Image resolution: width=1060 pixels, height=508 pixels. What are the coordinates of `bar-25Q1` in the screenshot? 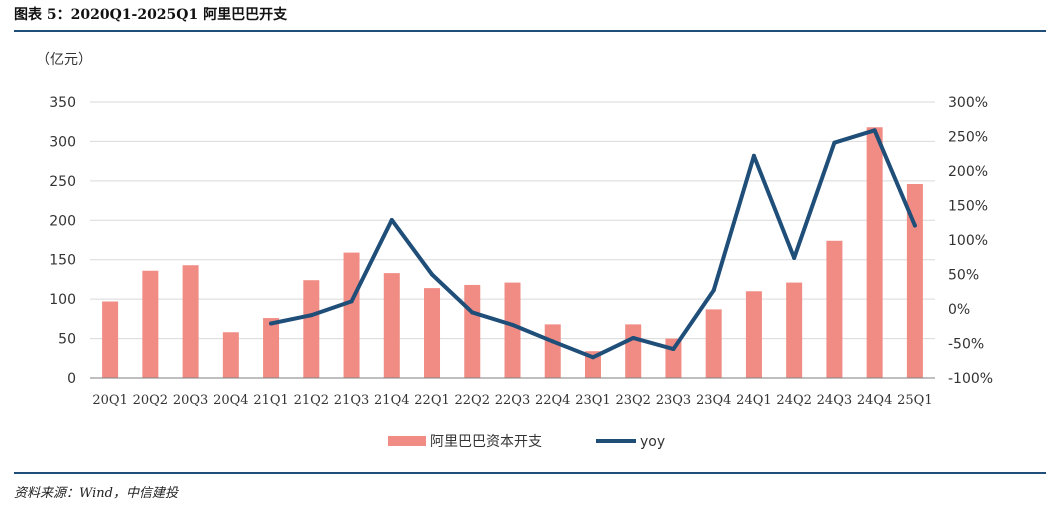 It's located at (914, 281).